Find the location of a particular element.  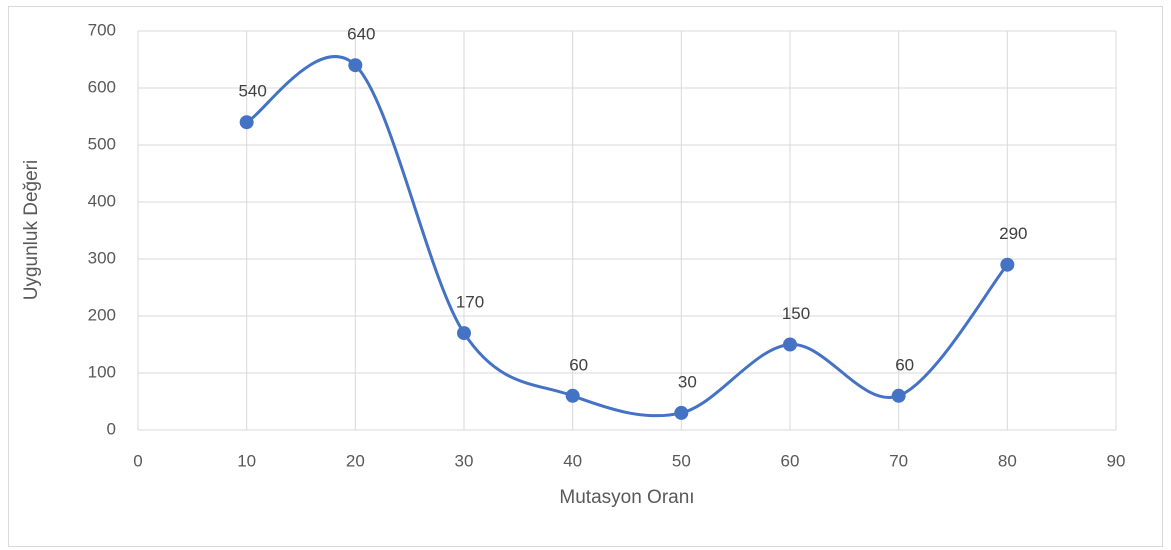

x-tick-label: 0 is located at coordinates (137, 460).